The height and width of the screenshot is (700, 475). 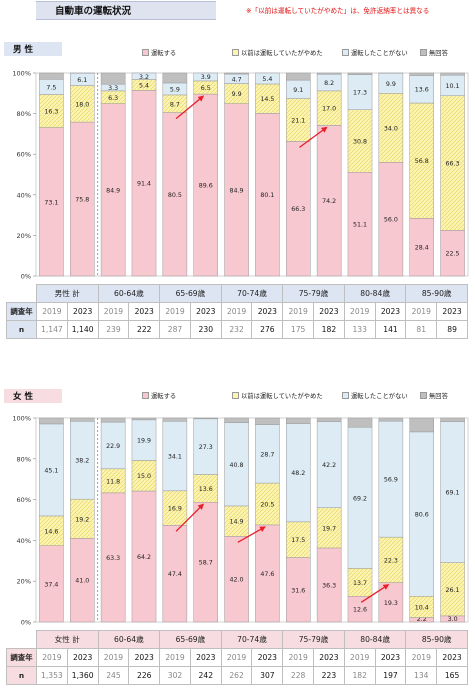 What do you see at coordinates (359, 675) in the screenshot?
I see `n-cell: 182` at bounding box center [359, 675].